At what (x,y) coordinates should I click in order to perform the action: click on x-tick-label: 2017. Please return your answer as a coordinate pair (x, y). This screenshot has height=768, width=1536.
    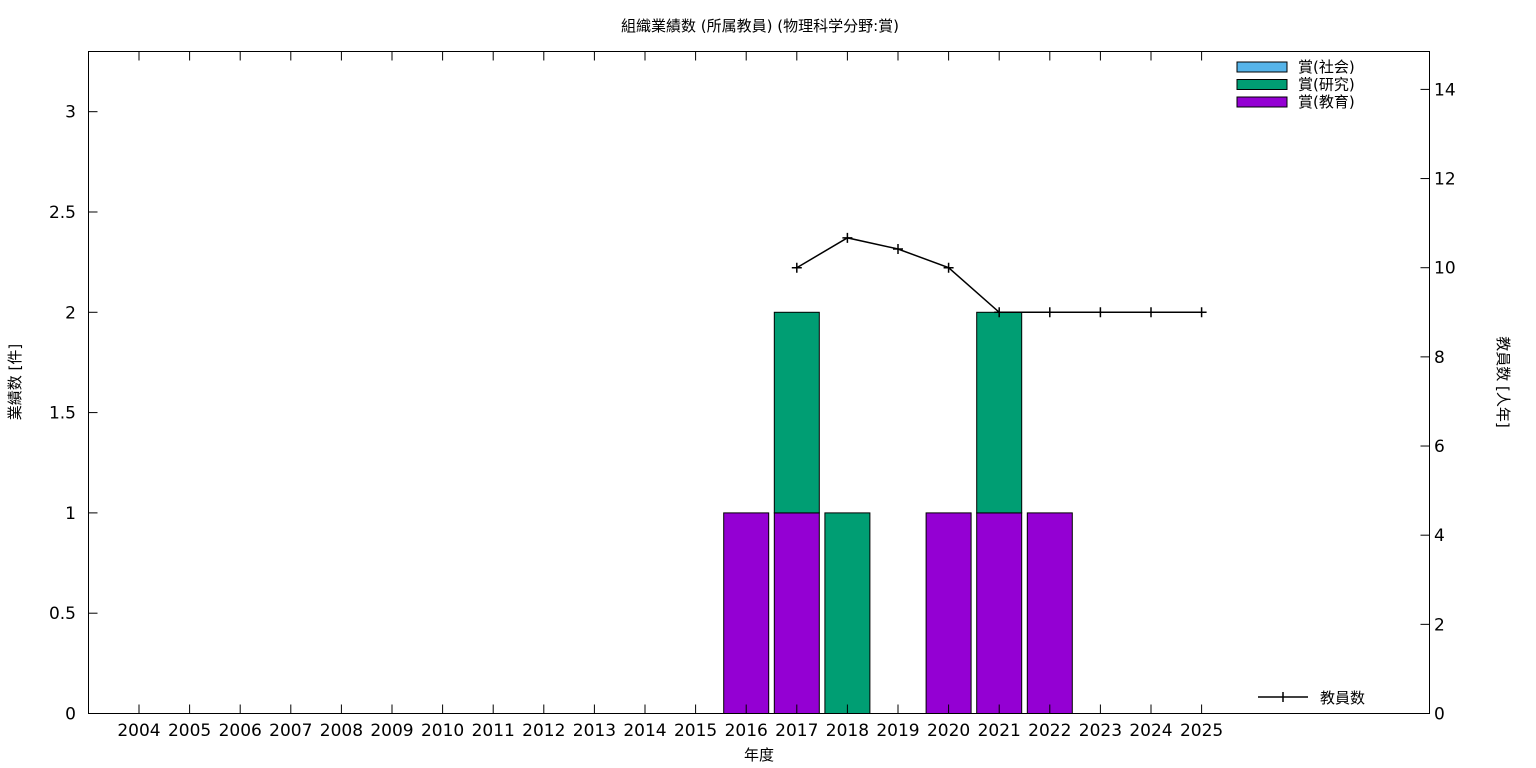
    Looking at the image, I should click on (796, 731).